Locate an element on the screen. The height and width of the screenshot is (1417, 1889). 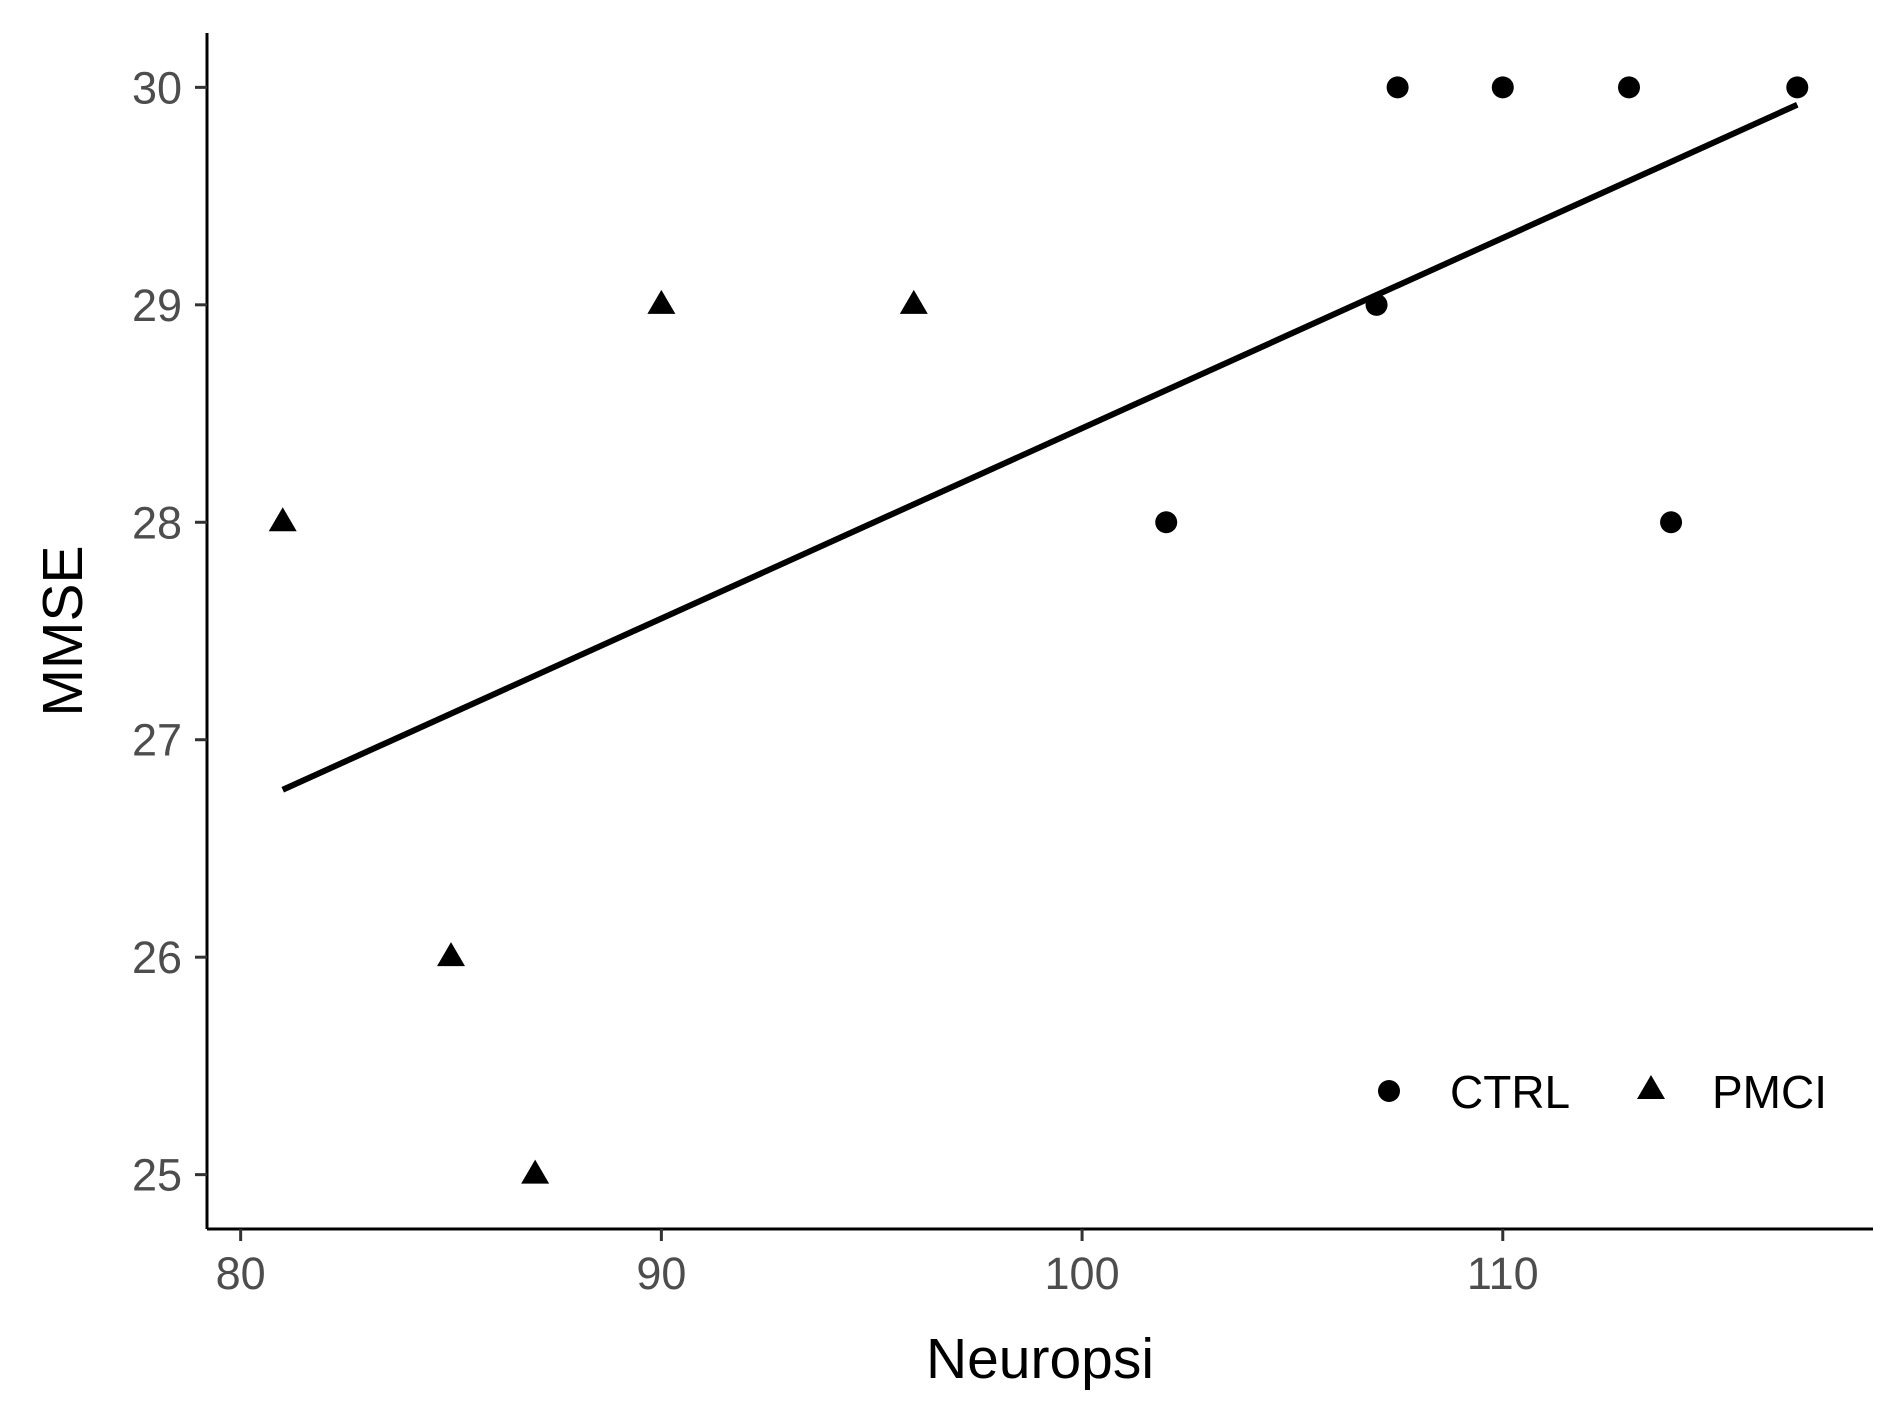
y-axis-title: MMSE is located at coordinates (63, 631).